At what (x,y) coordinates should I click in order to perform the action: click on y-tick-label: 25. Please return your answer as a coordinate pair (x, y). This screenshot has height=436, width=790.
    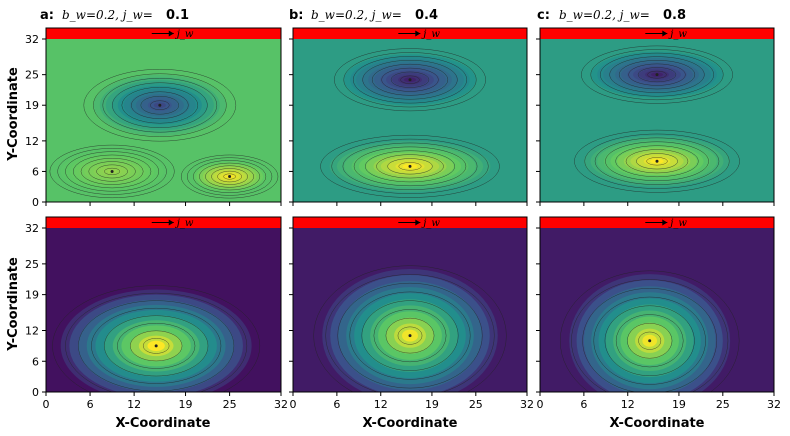
    Looking at the image, I should click on (32, 264).